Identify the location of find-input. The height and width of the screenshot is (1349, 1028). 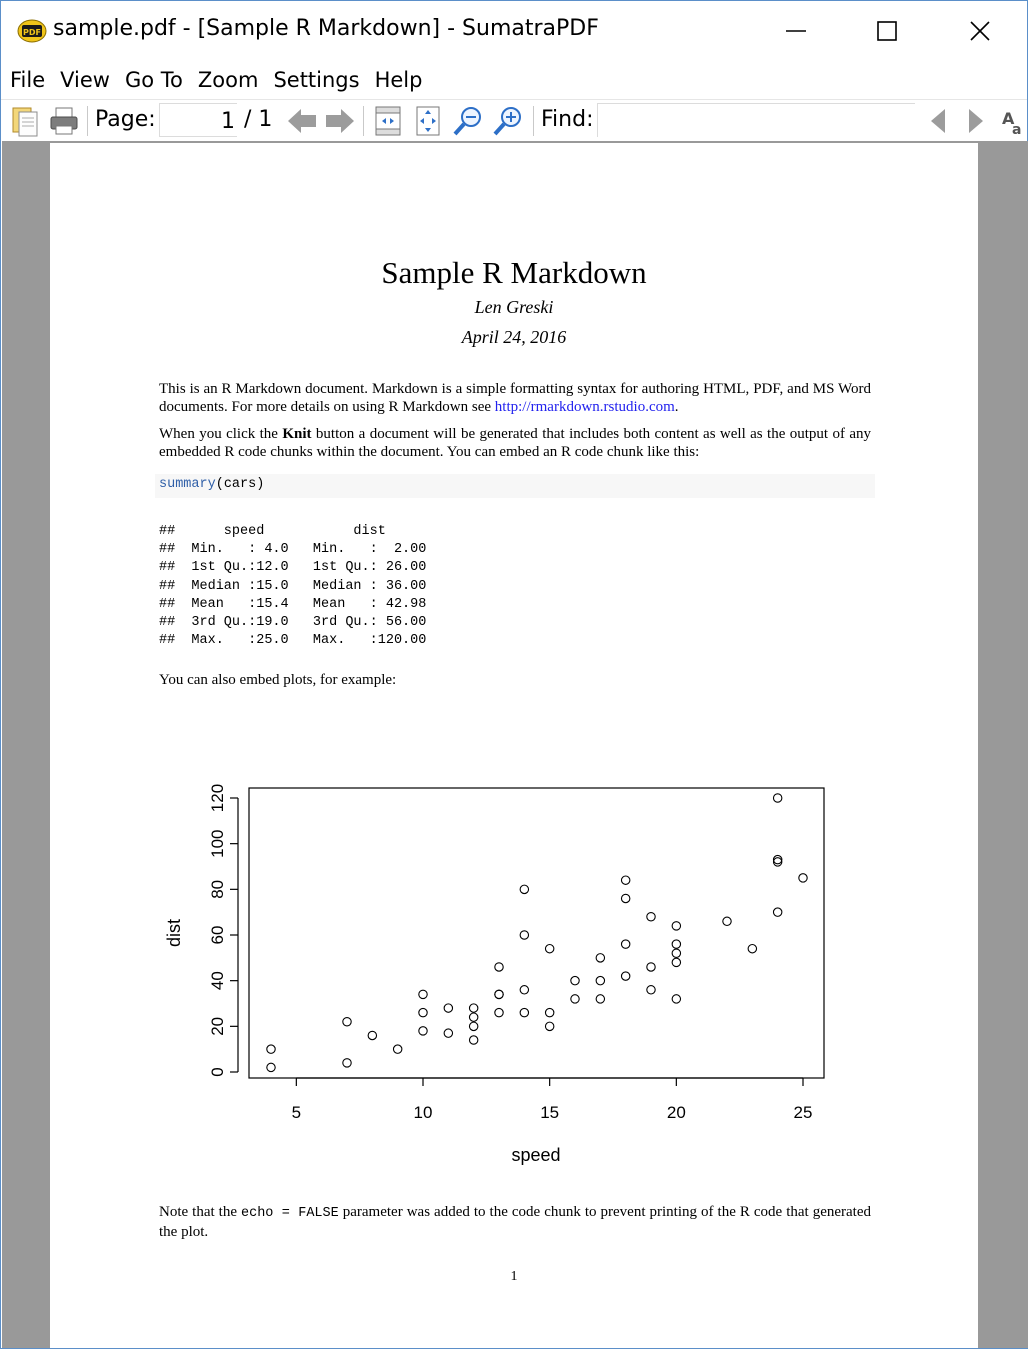
(756, 120).